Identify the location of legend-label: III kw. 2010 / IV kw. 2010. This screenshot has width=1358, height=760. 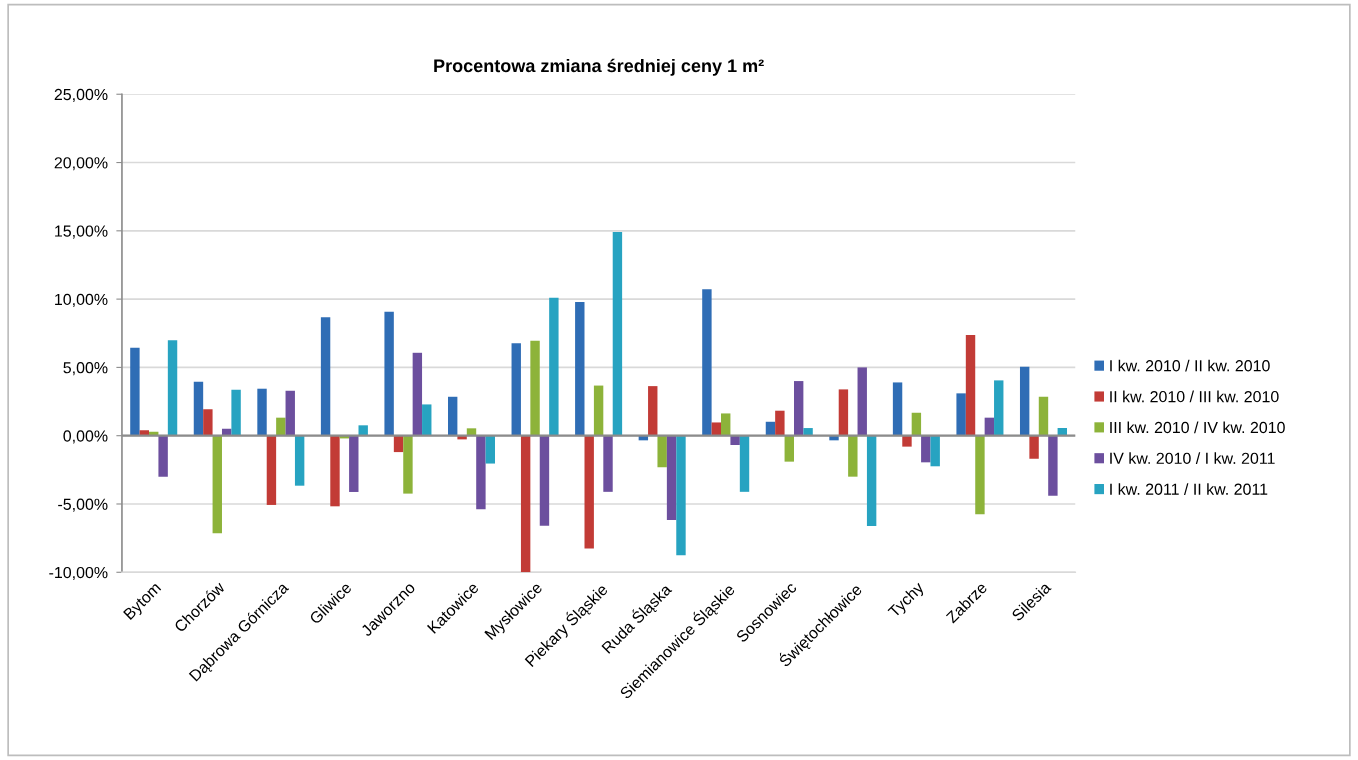
(1197, 427).